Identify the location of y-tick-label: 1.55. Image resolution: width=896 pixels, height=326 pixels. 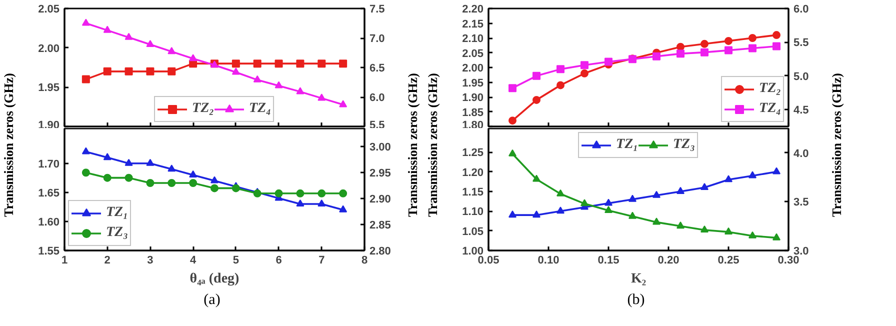
(49, 252).